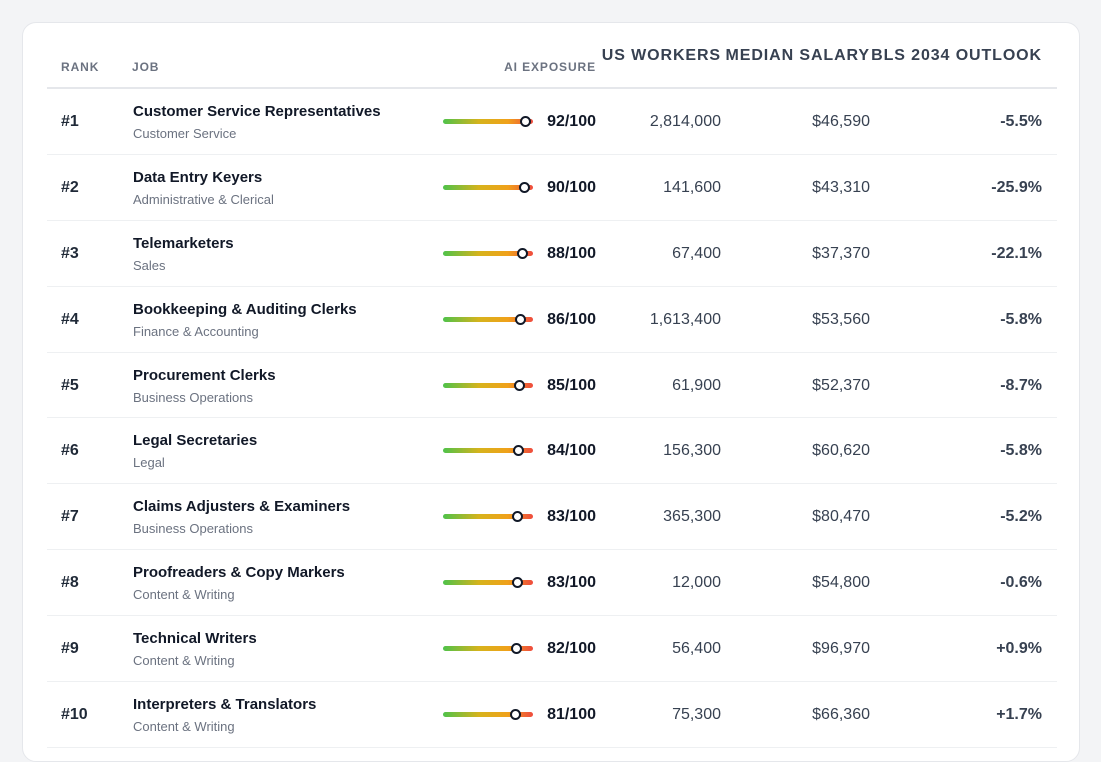 This screenshot has height=762, width=1101. I want to click on us-workers-cell: 2,814,000, so click(685, 121).